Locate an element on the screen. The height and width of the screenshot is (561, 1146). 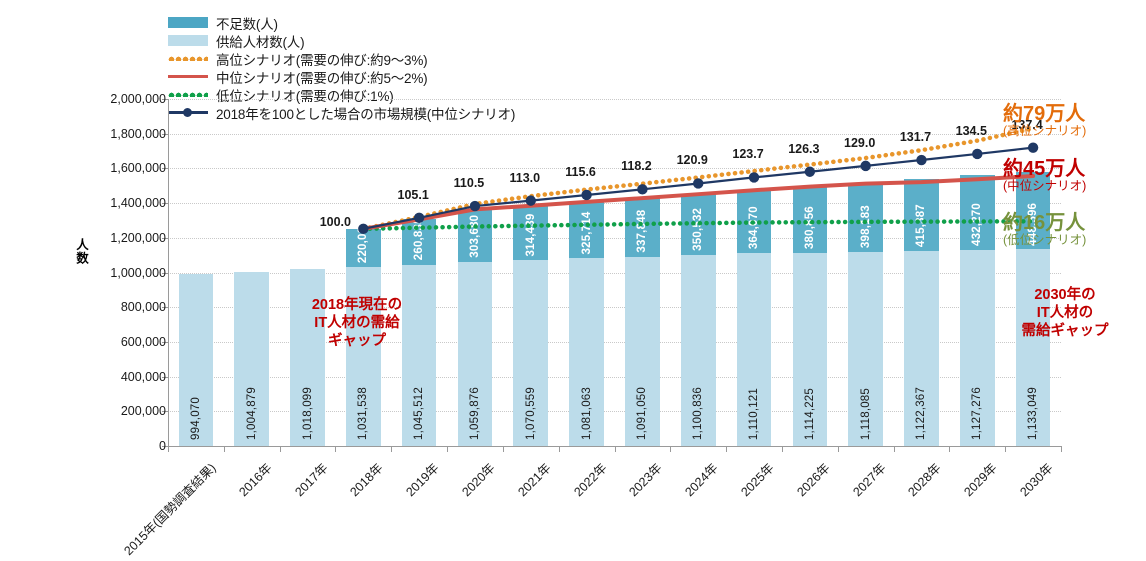
annotation-low-gap: 約16万人 (低位シナリオ) is located at coordinates (1044, 230).